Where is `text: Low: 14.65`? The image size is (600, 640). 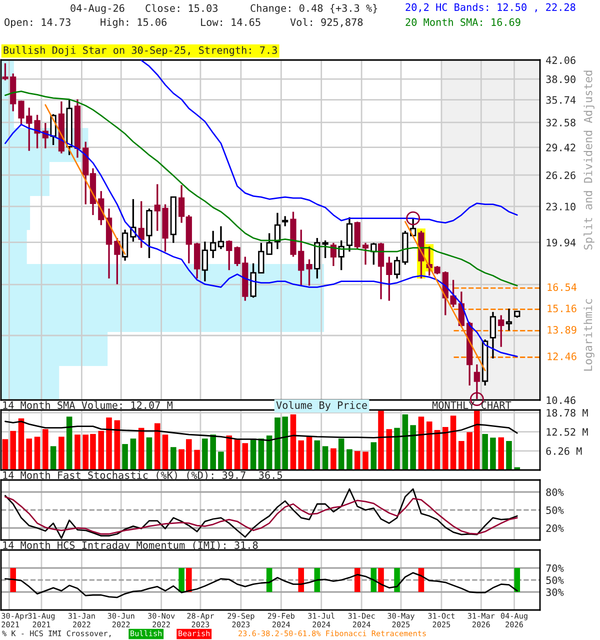
text: Low: 14.65 is located at coordinates (230, 22).